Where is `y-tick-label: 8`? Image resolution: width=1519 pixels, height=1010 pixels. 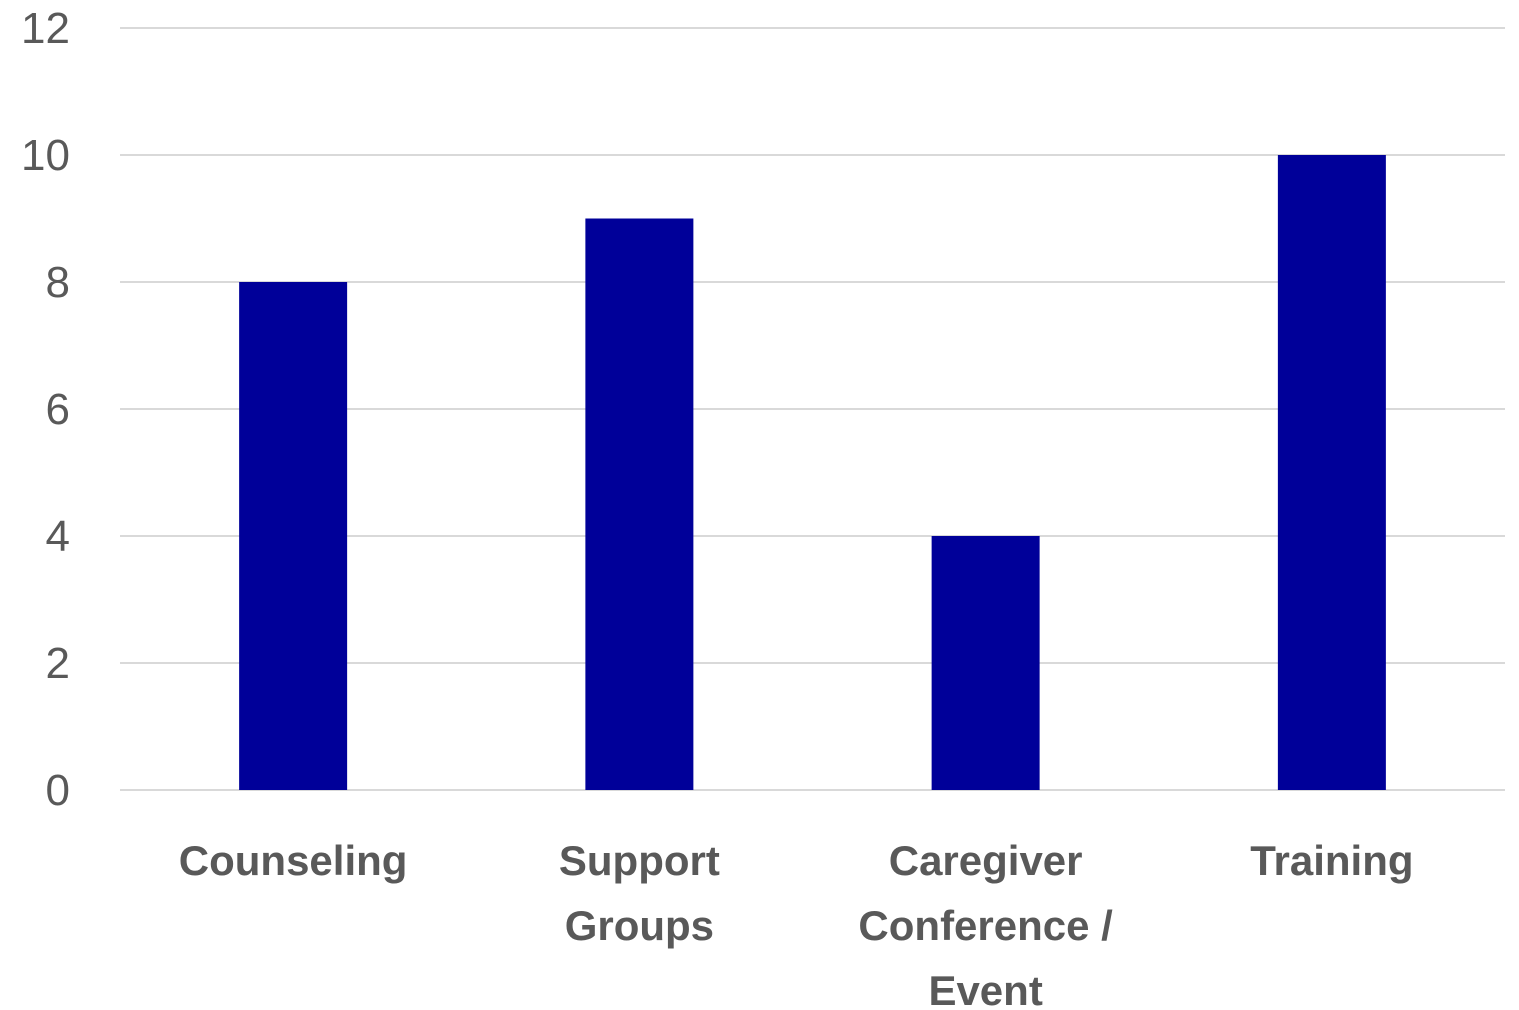
y-tick-label: 8 is located at coordinates (58, 282).